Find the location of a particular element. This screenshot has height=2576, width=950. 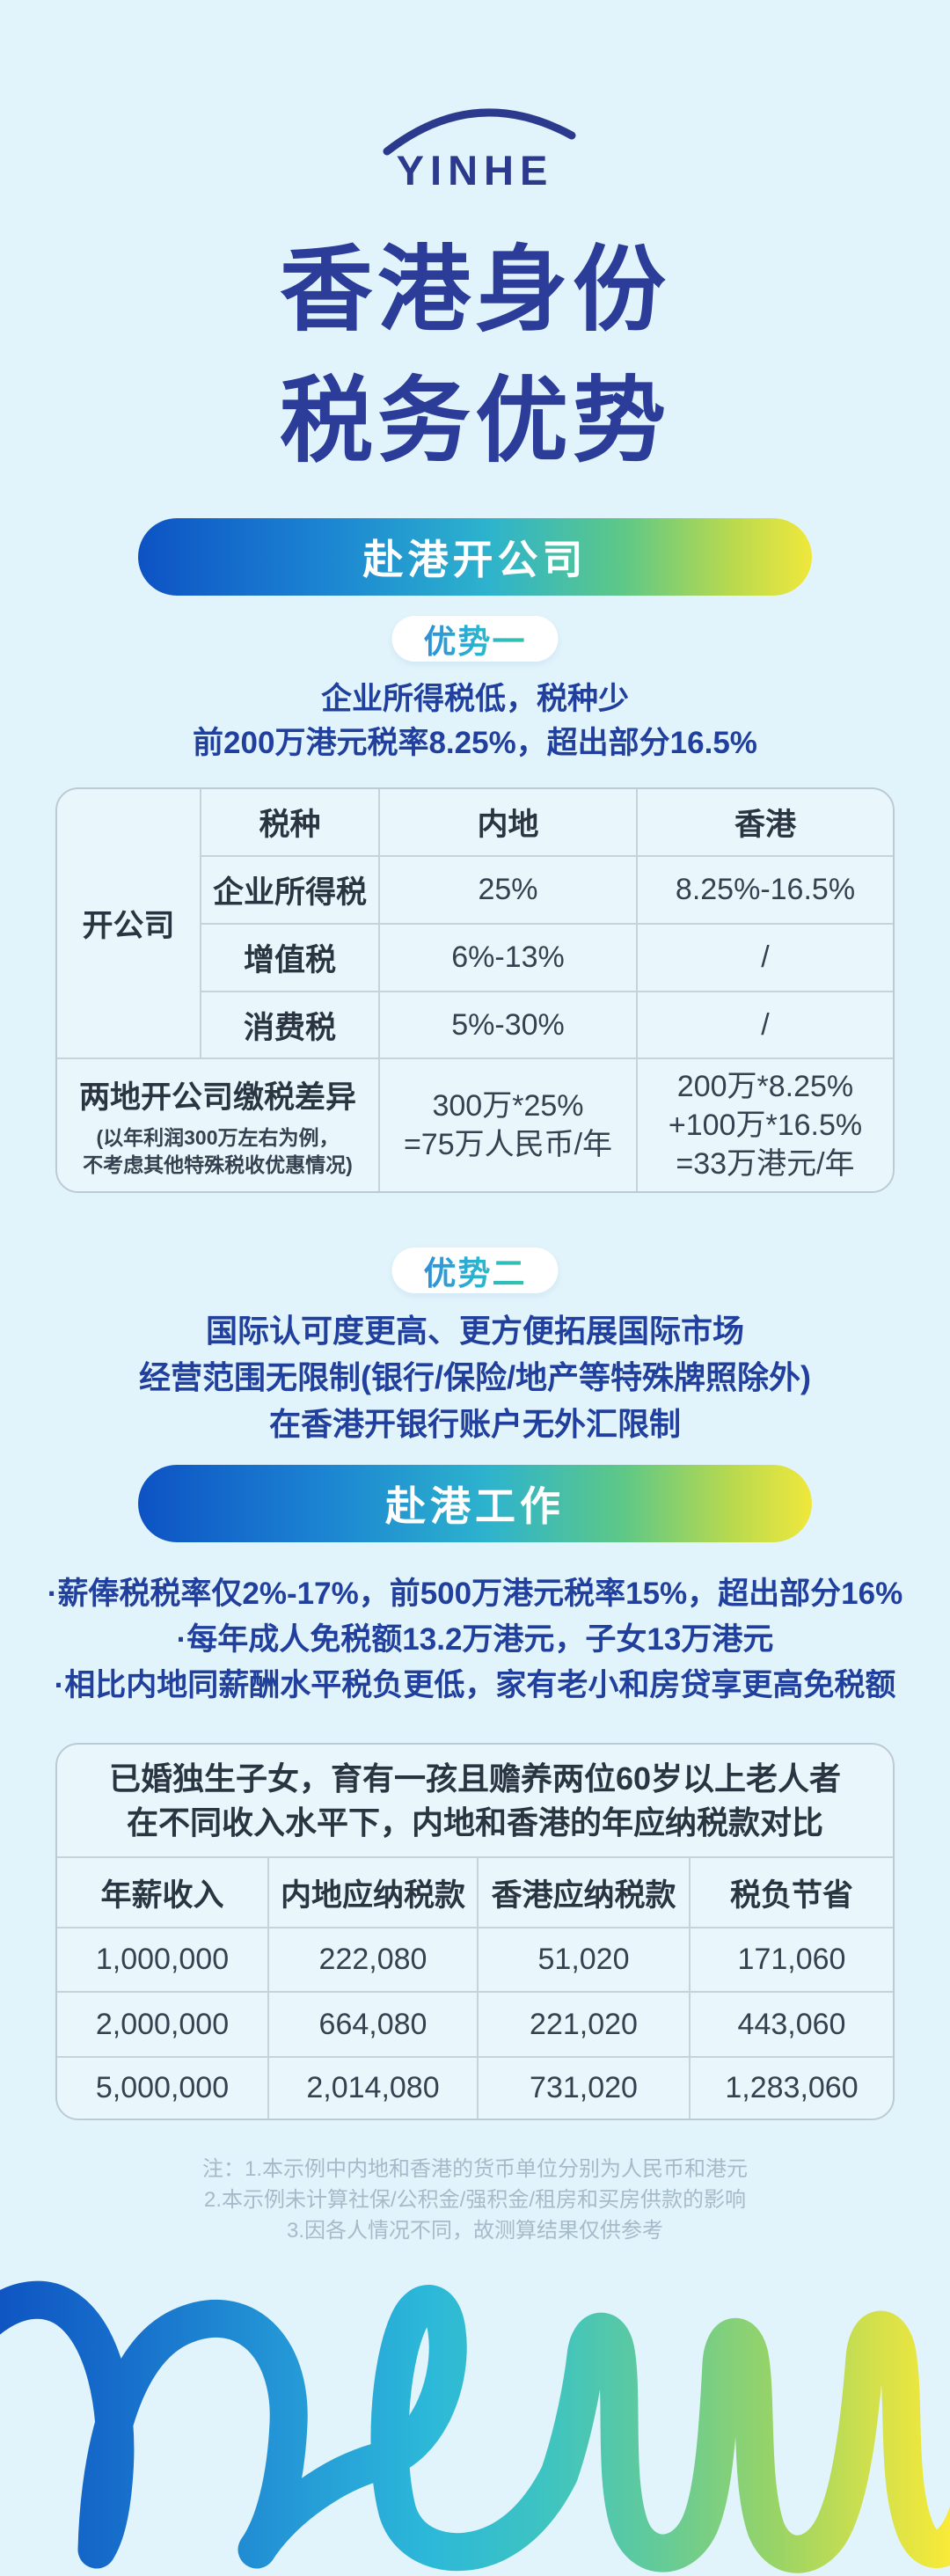

advantage1-line: 前200万港元税率8.25%，超出部分16.5% is located at coordinates (475, 743).